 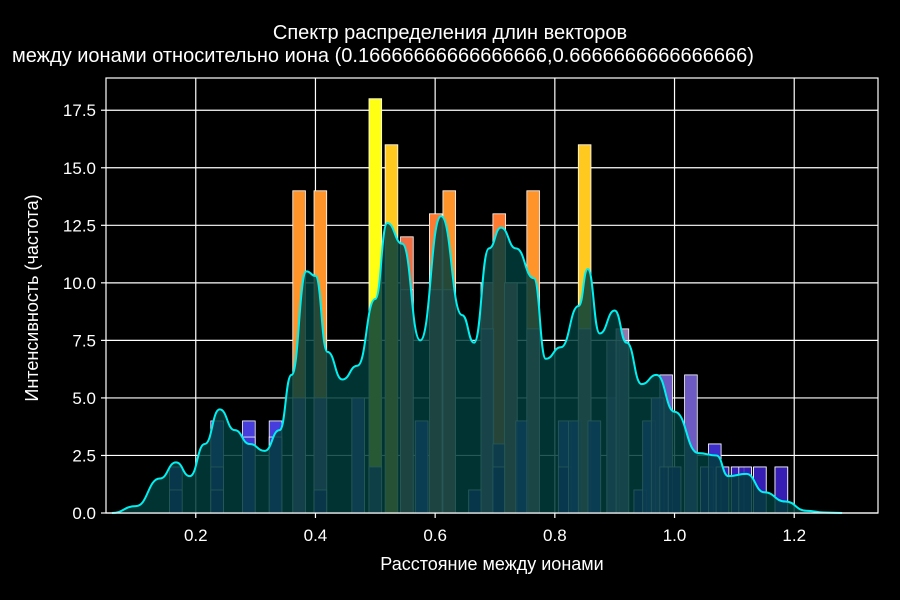 What do you see at coordinates (84, 513) in the screenshot?
I see `y-tick-label: 0.0` at bounding box center [84, 513].